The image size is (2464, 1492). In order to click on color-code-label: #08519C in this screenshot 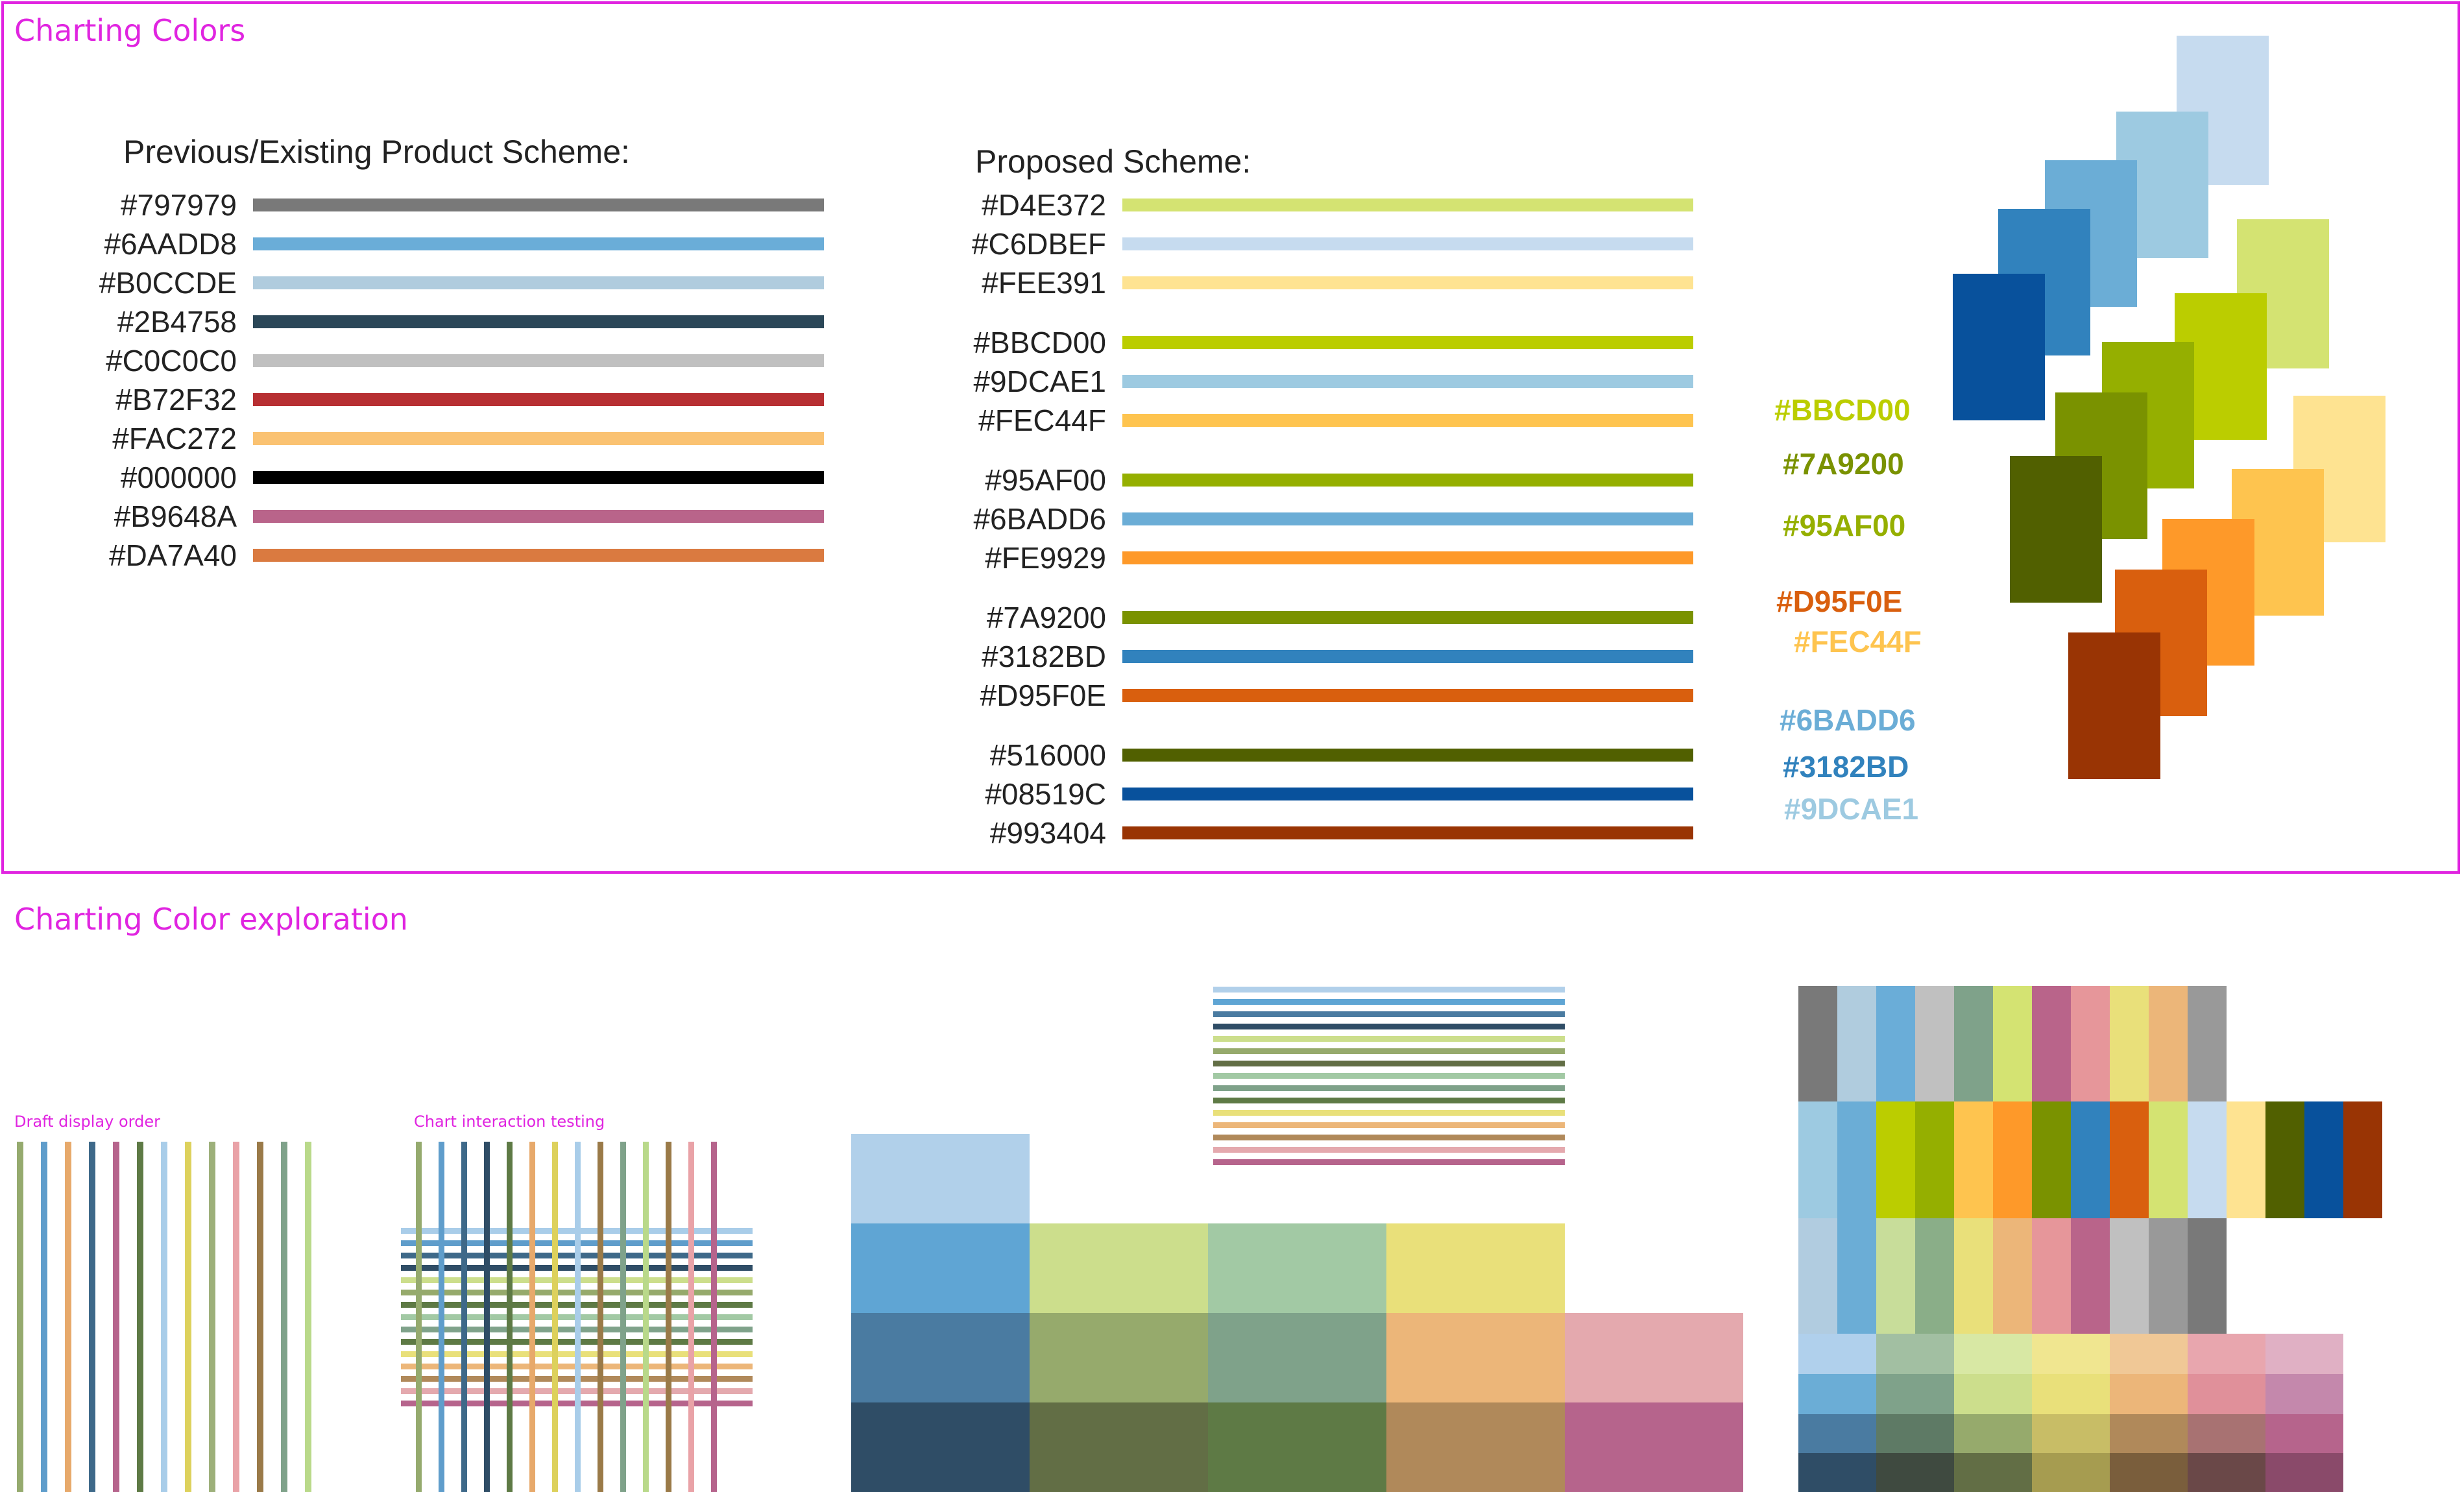, I will do `click(1045, 794)`.